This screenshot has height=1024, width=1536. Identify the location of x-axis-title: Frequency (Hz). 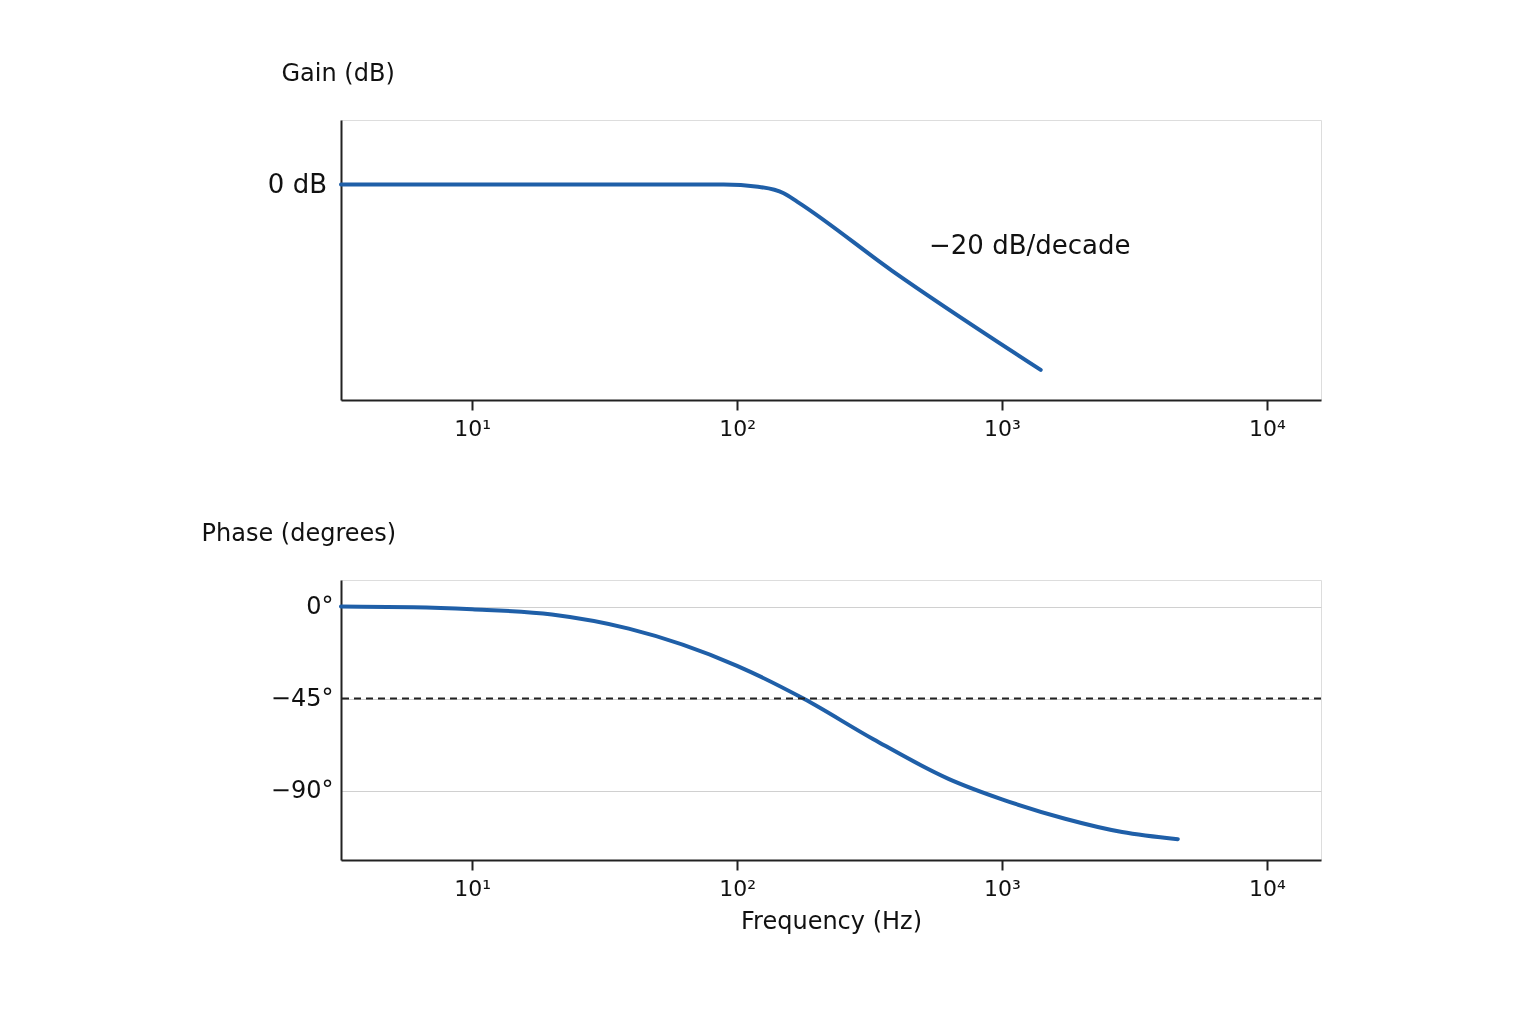
(831, 920).